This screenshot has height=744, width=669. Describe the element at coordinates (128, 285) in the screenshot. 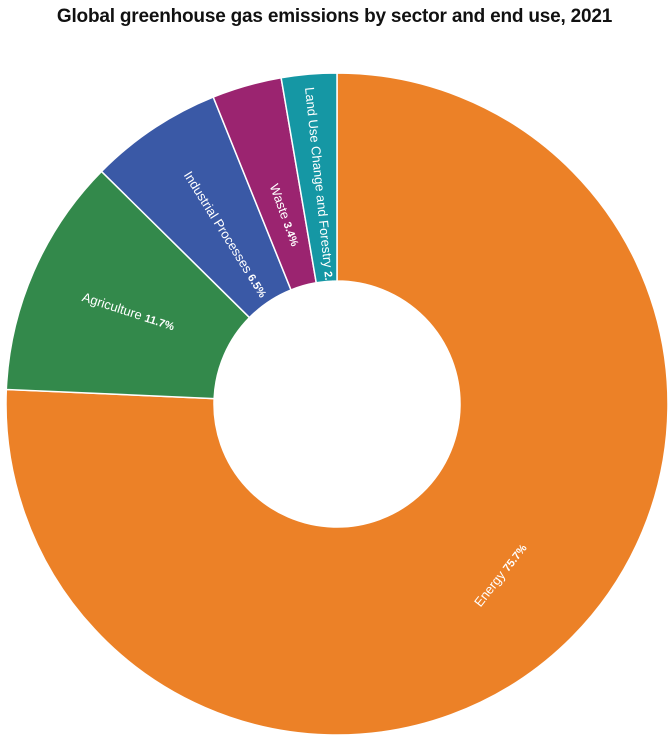

I see `slice-agriculture` at that location.